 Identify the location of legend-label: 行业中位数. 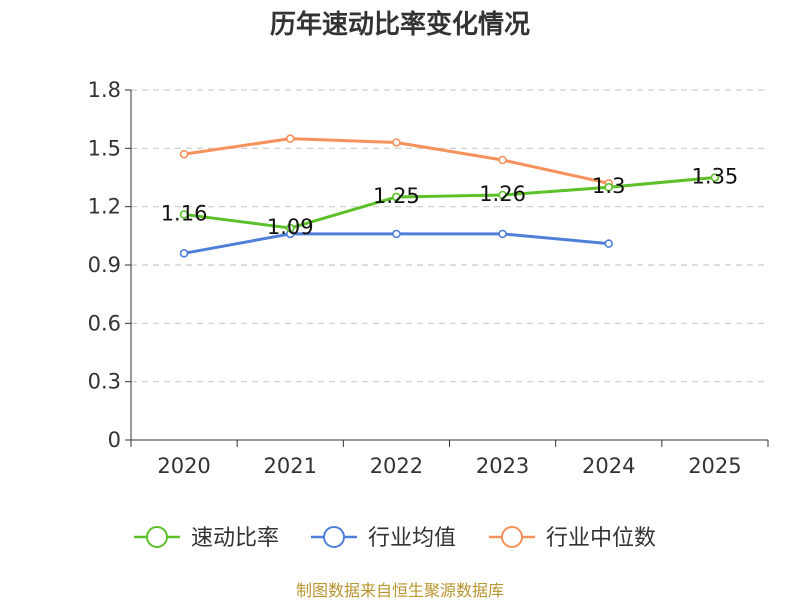
(601, 538).